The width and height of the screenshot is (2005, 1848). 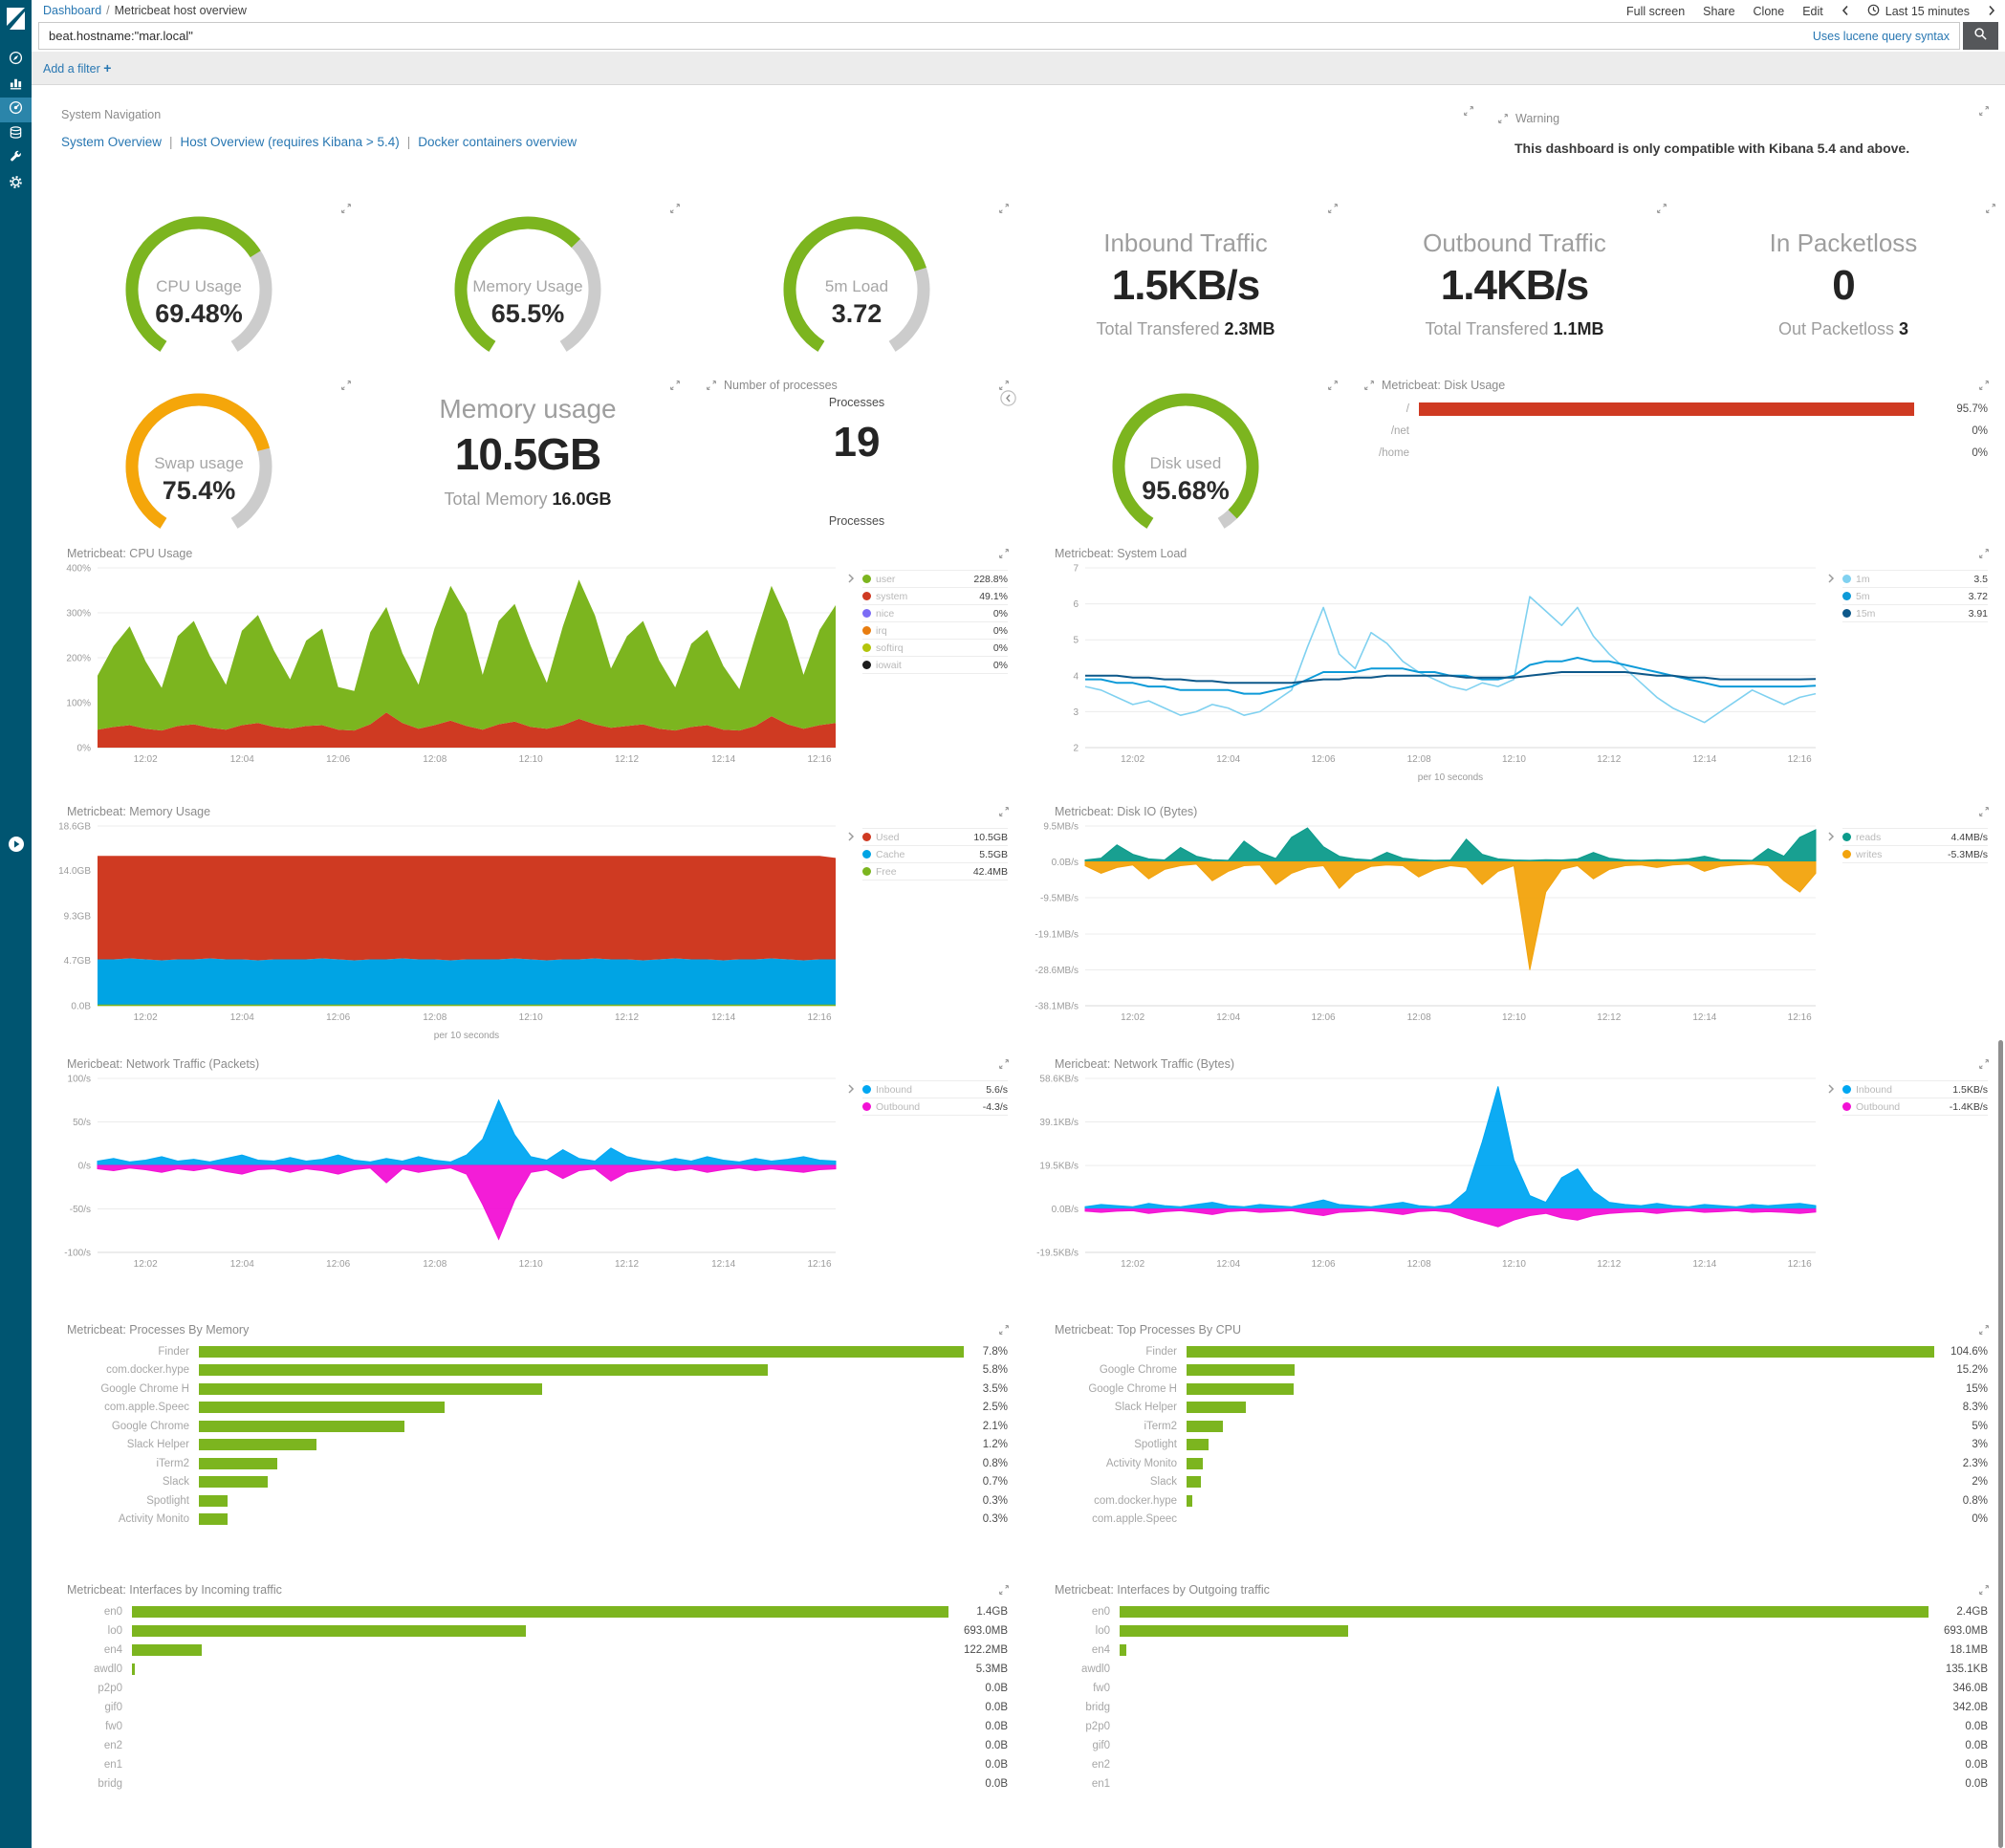 What do you see at coordinates (16, 847) in the screenshot?
I see `sidebar-collapse-button` at bounding box center [16, 847].